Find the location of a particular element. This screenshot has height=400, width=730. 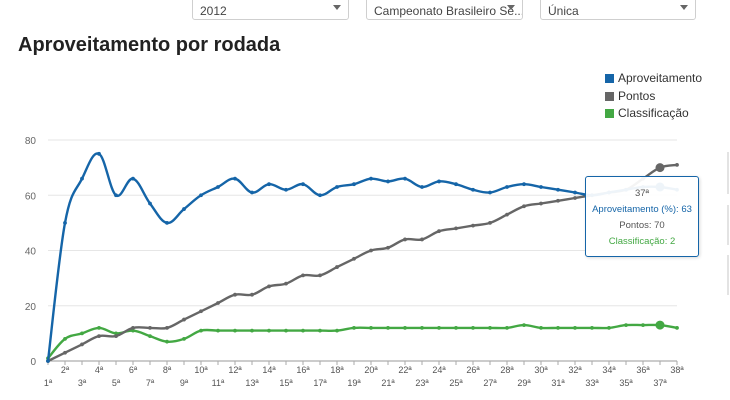

x-tick-label: 27ª is located at coordinates (490, 383).